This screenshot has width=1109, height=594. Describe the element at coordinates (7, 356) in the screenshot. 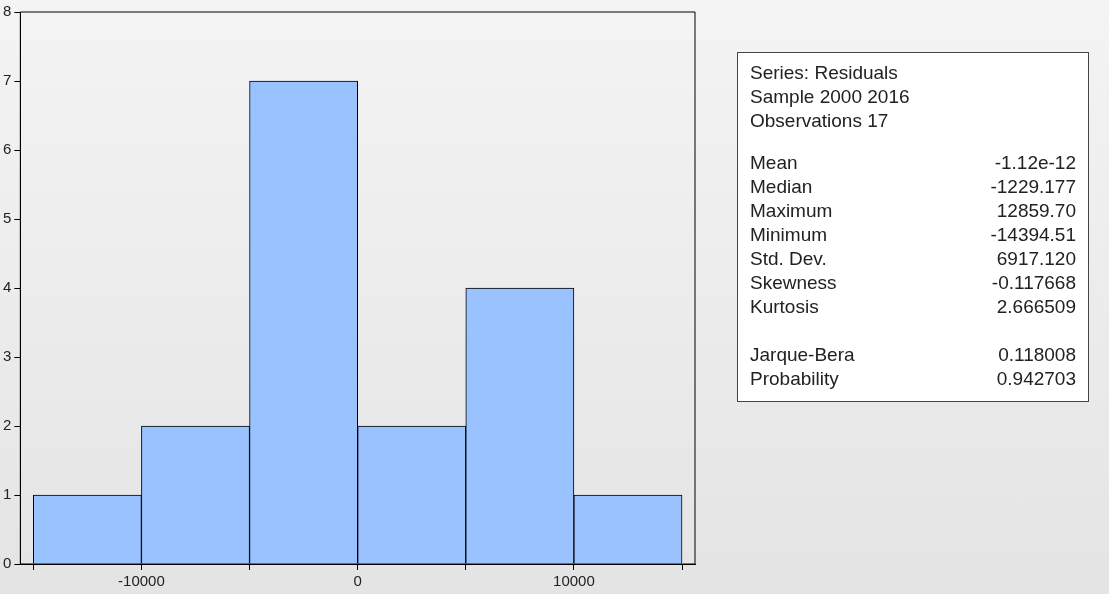

I see `y-tick-label: 3` at that location.